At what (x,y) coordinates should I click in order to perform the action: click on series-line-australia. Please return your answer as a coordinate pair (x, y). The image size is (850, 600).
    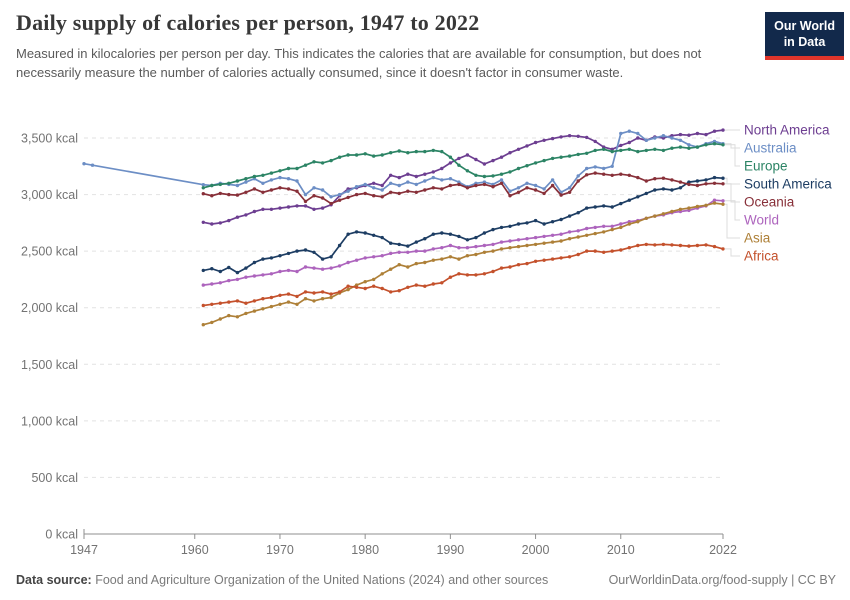
    Looking at the image, I should click on (403, 164).